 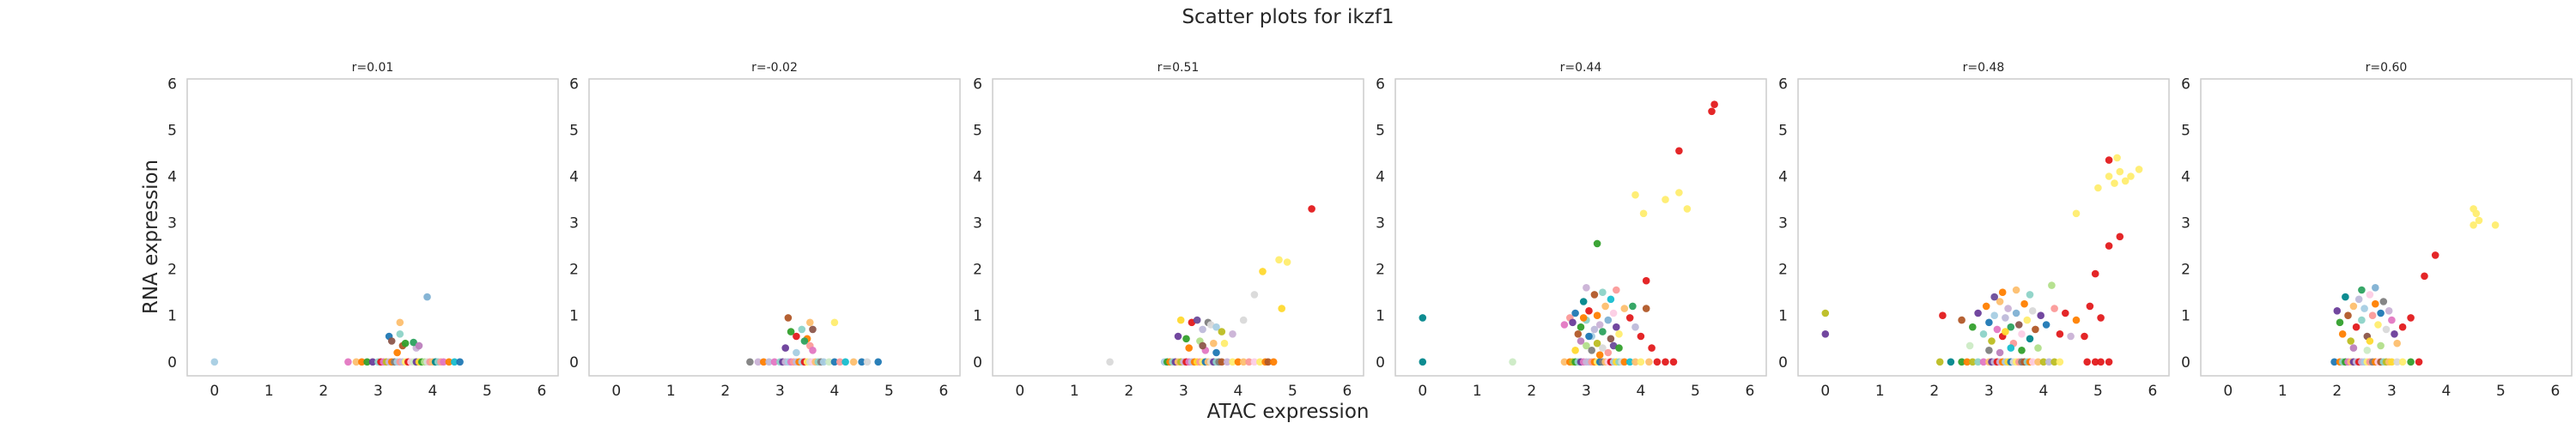 What do you see at coordinates (2185, 270) in the screenshot?
I see `y-tick-label: 2` at bounding box center [2185, 270].